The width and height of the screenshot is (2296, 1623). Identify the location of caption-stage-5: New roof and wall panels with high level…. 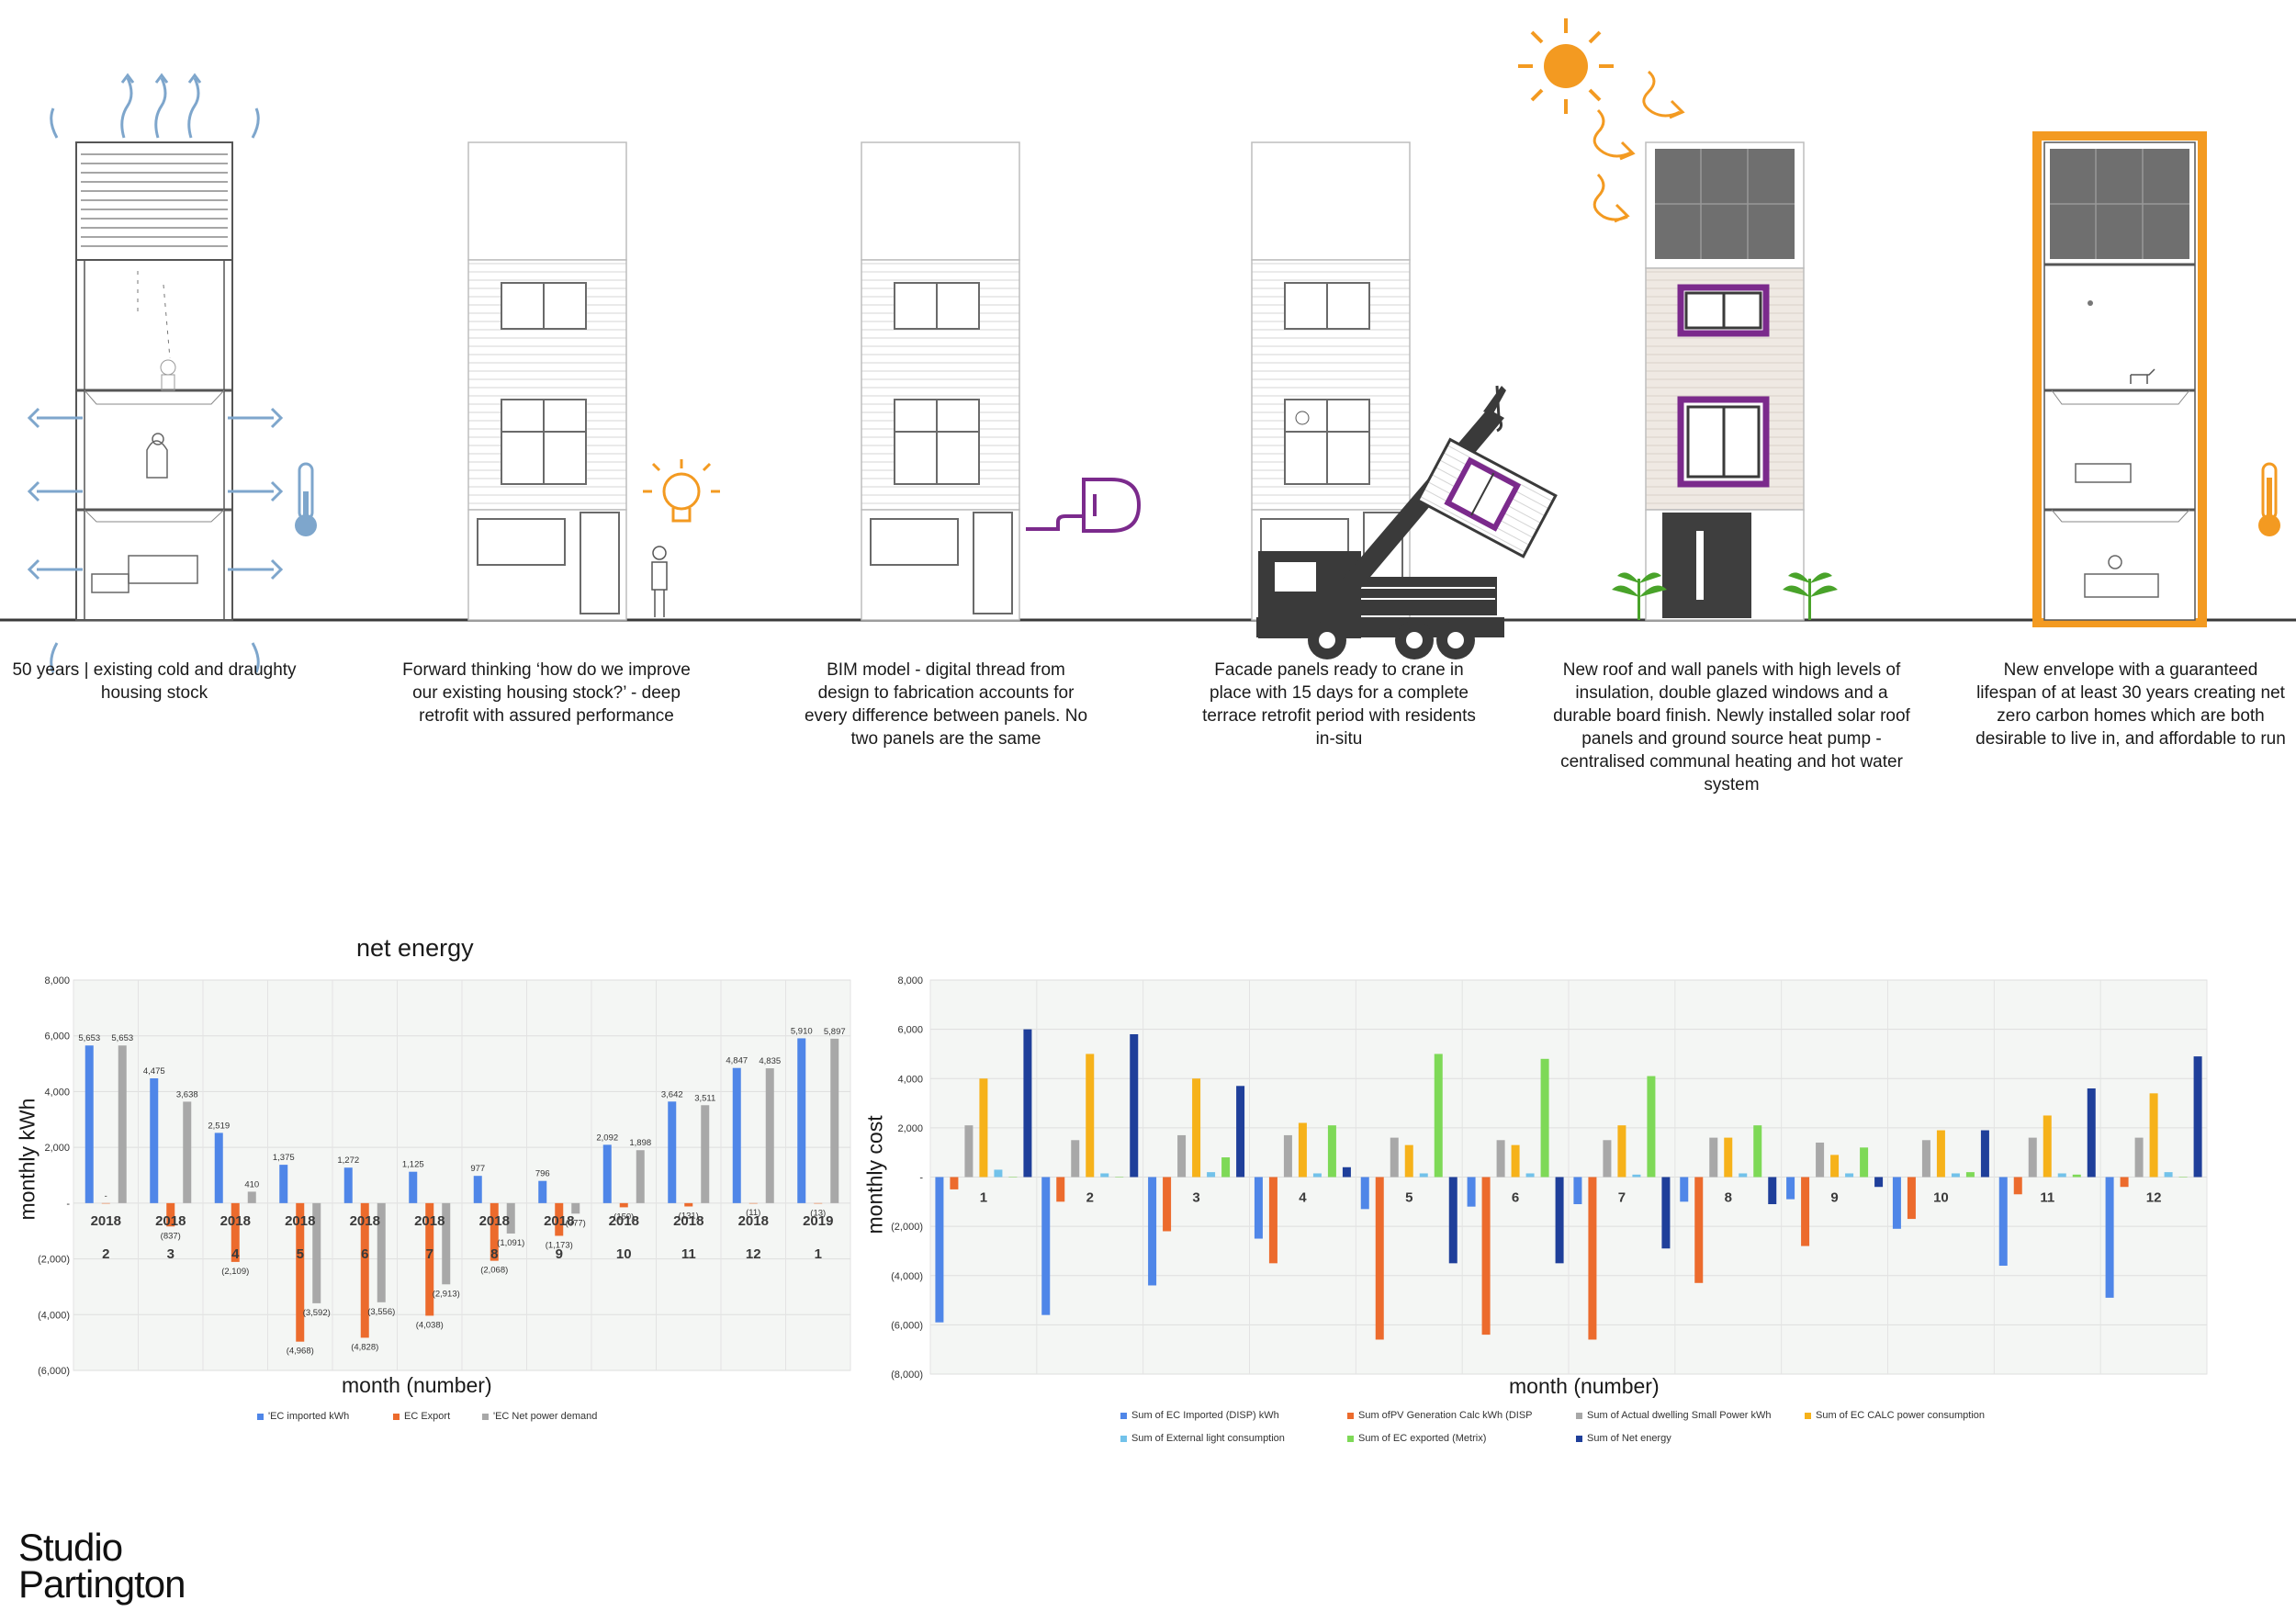
(1731, 728).